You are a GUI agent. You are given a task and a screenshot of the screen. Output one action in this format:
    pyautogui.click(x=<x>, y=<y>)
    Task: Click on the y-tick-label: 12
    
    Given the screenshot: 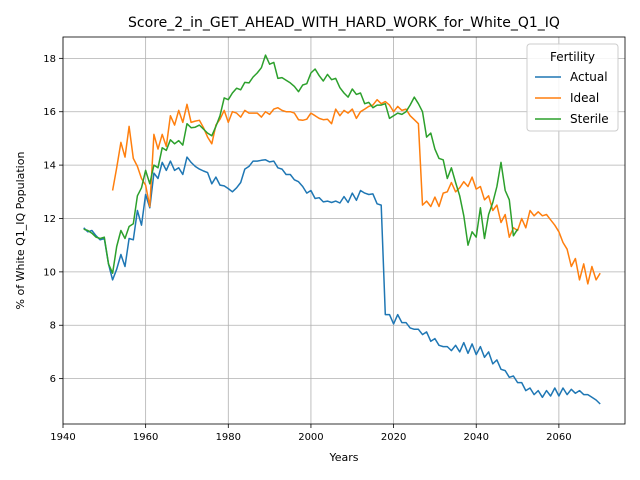 What is the action you would take?
    pyautogui.click(x=49, y=219)
    